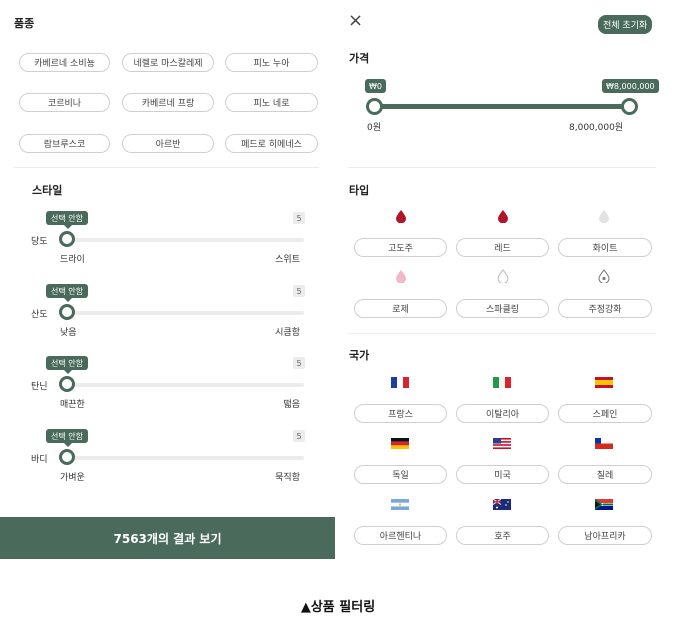  Describe the element at coordinates (72, 405) in the screenshot. I see `slider-low-label: 매끈한` at that location.